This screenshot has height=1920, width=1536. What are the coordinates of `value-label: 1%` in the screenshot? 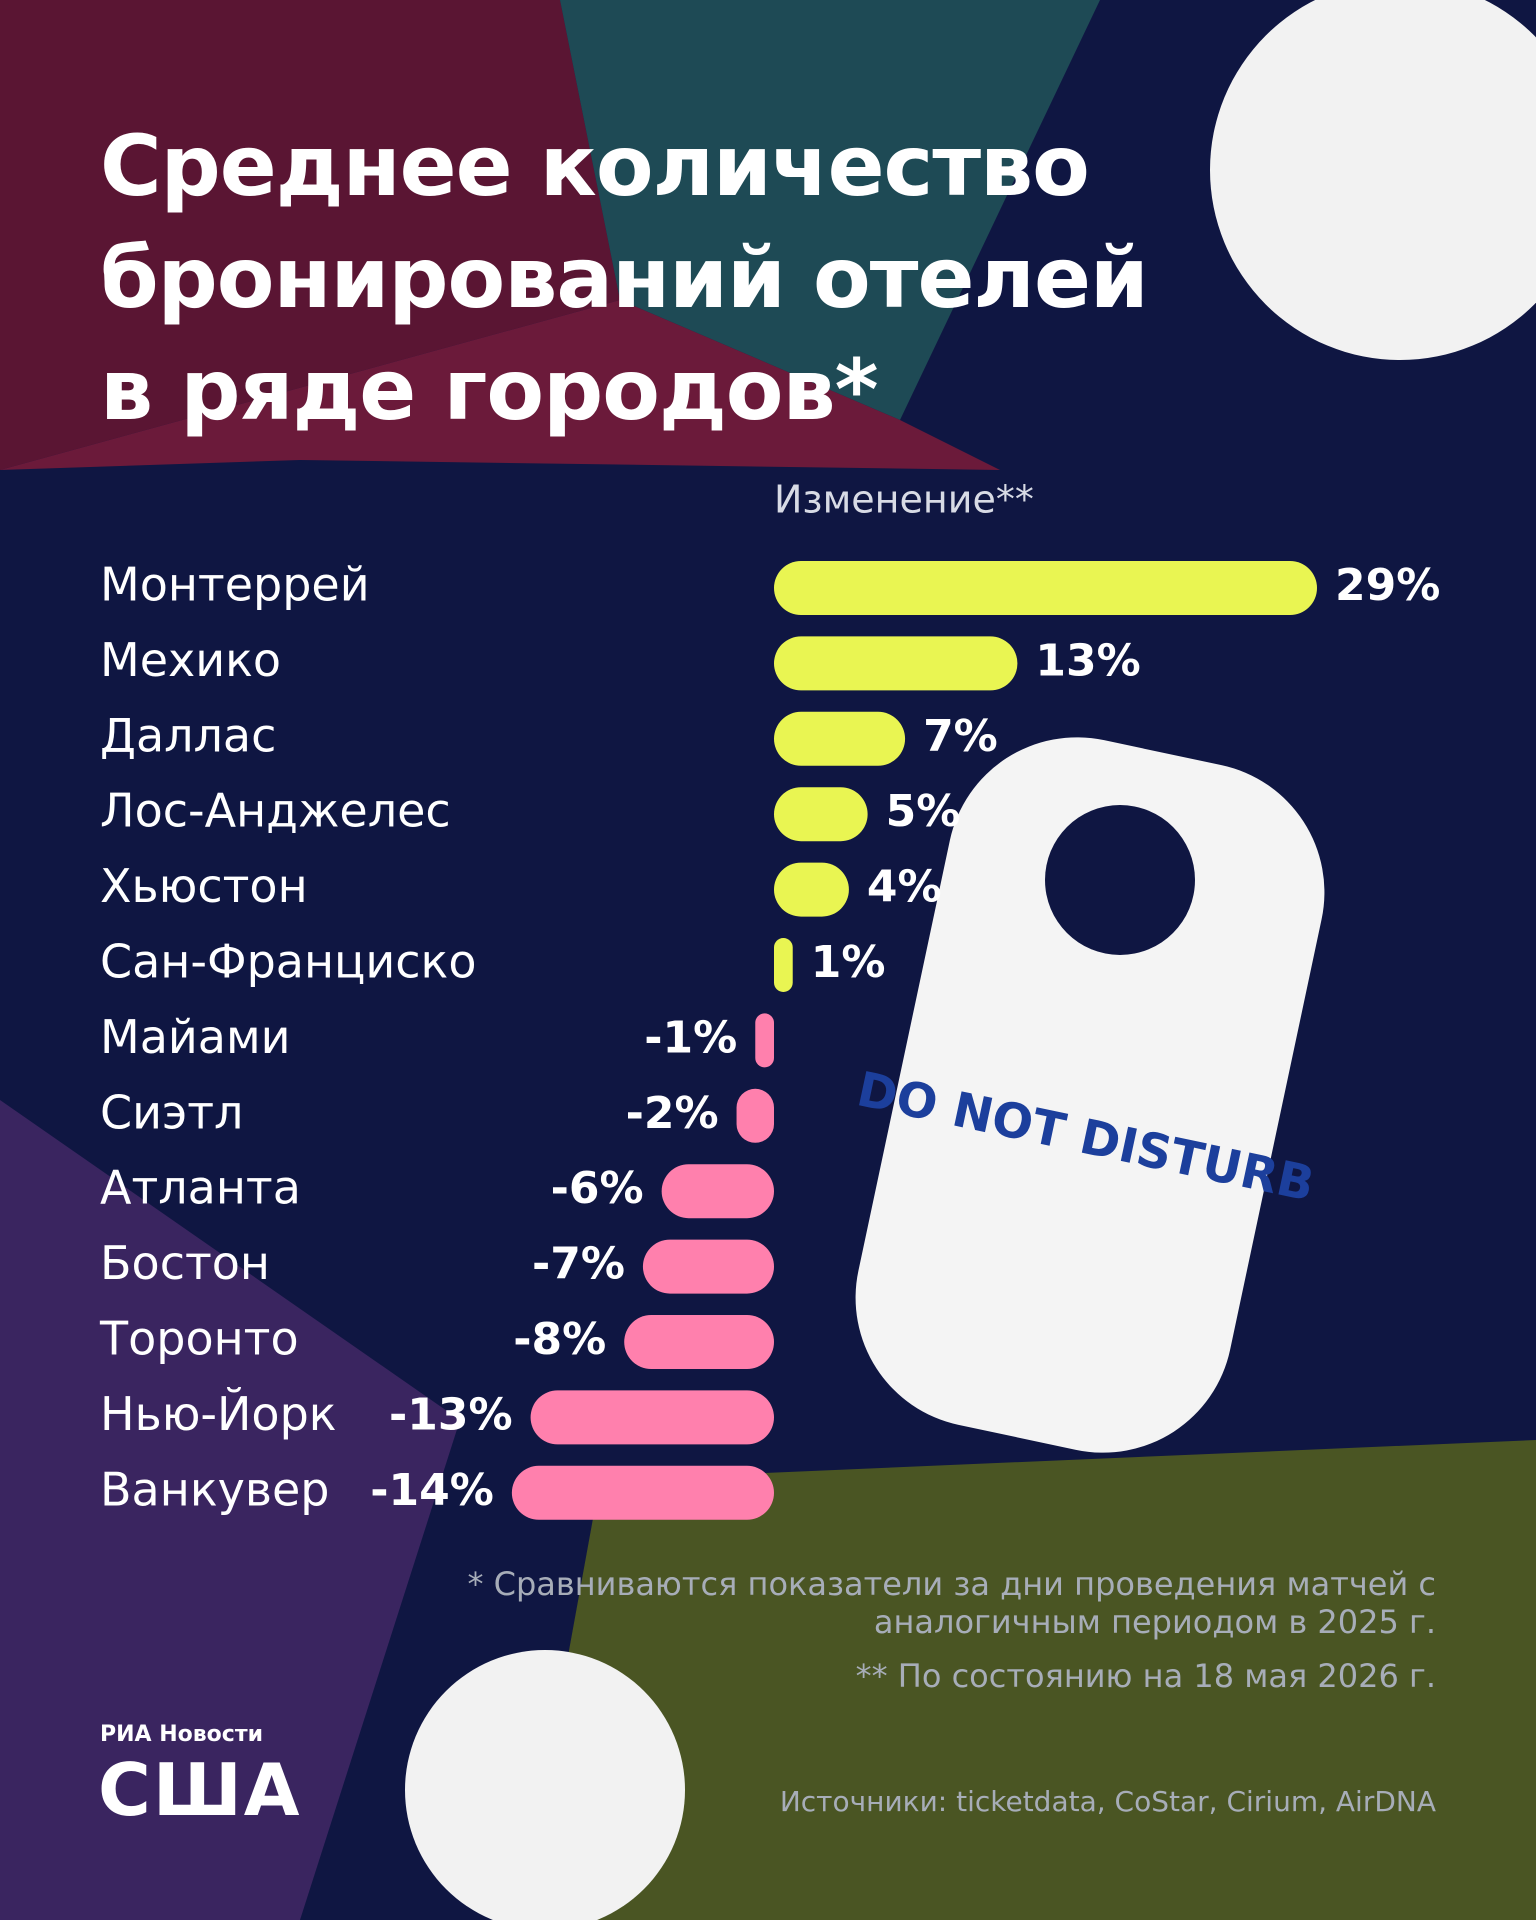 It's located at (848, 962).